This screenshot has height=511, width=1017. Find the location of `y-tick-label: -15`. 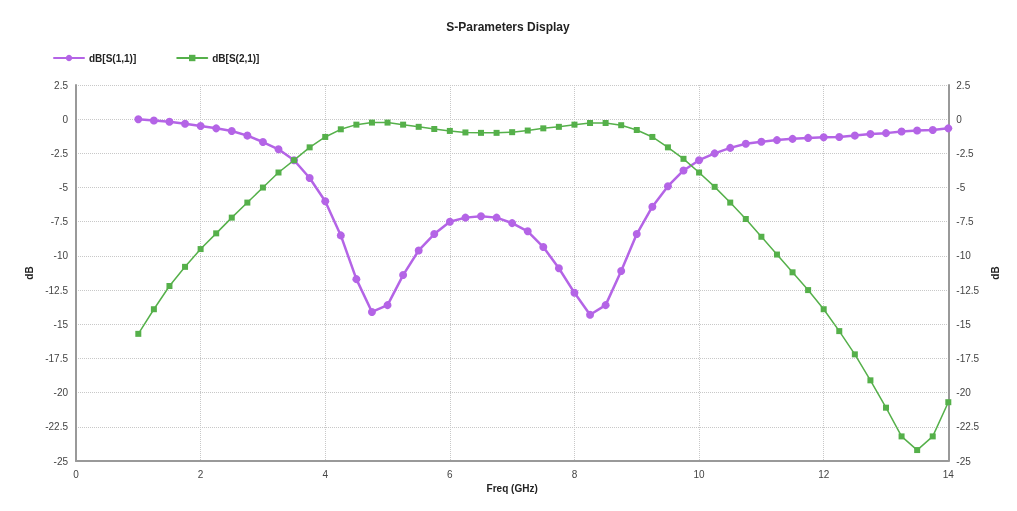

y-tick-label: -15 is located at coordinates (61, 324).